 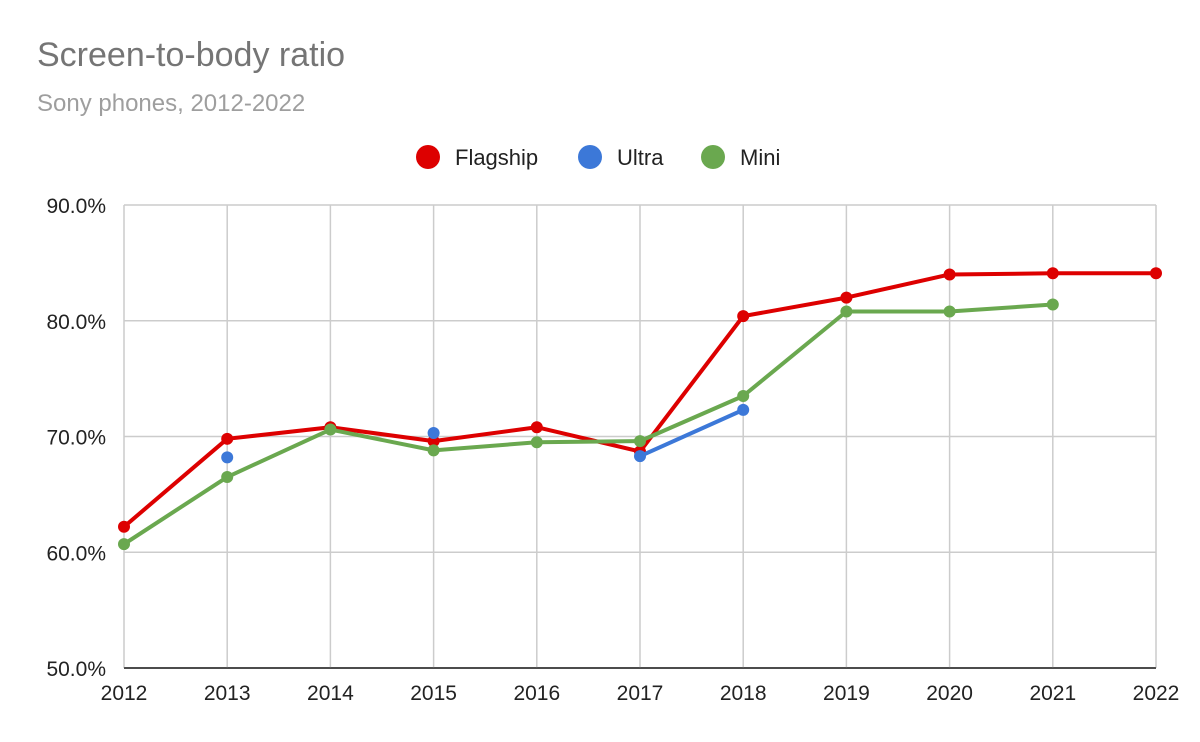 I want to click on legend-marker-flagship, so click(x=428, y=157).